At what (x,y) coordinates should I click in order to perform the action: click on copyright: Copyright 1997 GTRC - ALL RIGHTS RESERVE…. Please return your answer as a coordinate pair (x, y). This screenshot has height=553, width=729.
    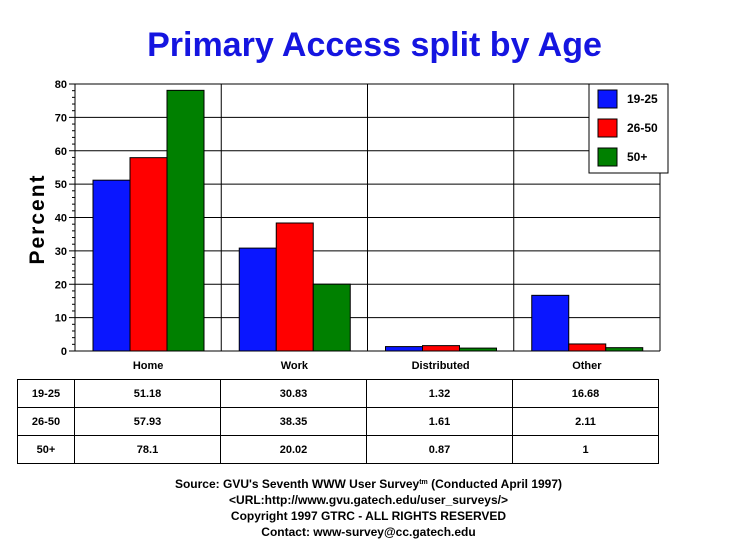
    Looking at the image, I should click on (368, 516).